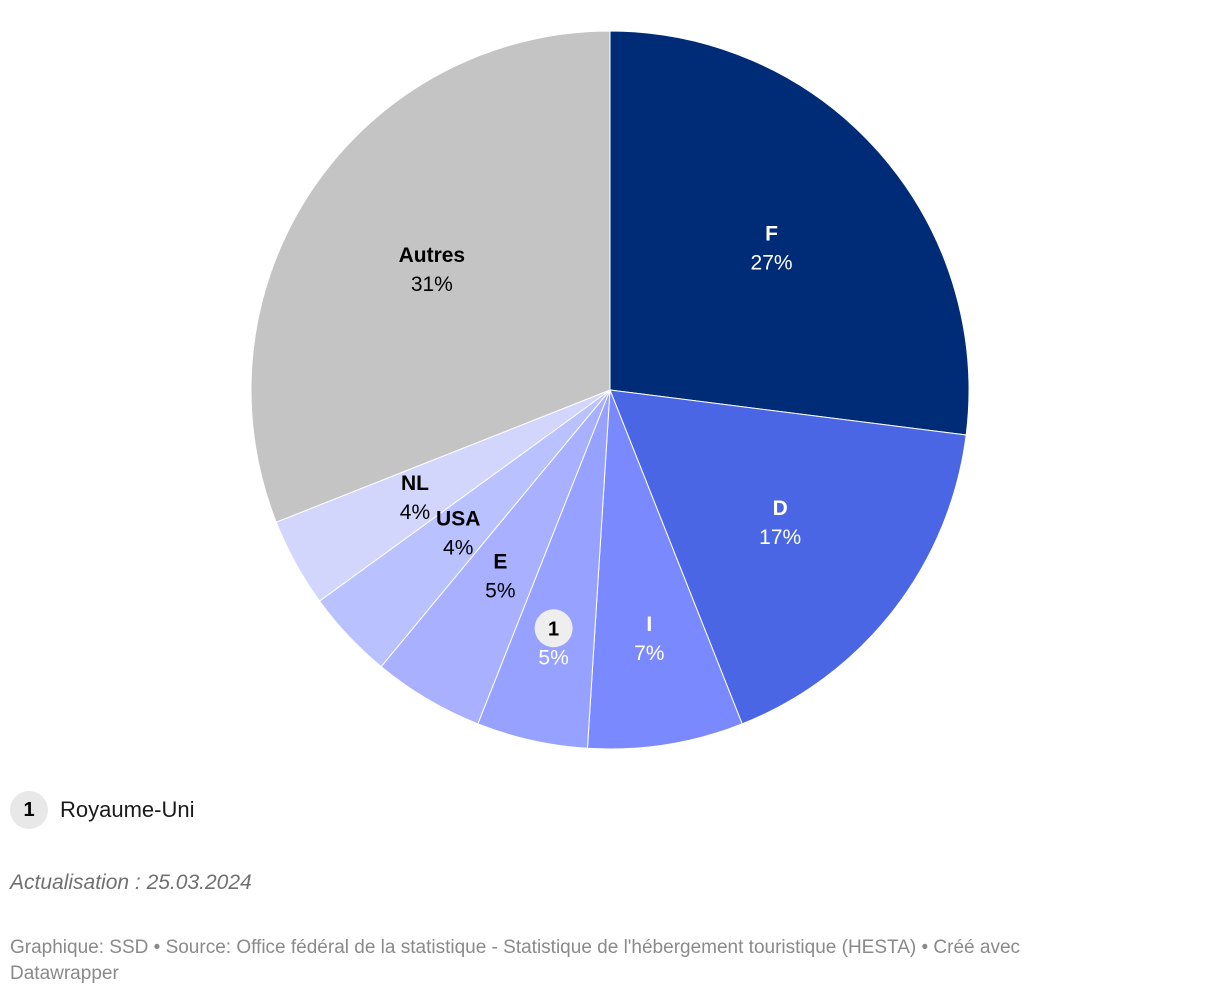 This screenshot has width=1220, height=998. Describe the element at coordinates (64, 973) in the screenshot. I see `footer-line-2: Datawrapper` at that location.